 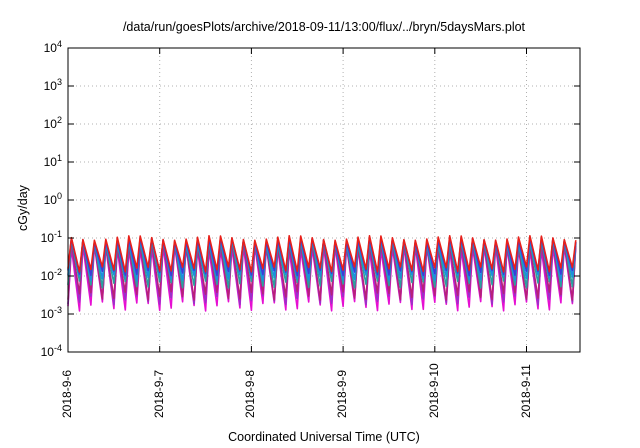 I want to click on y-tick-label: 104, so click(x=34, y=47).